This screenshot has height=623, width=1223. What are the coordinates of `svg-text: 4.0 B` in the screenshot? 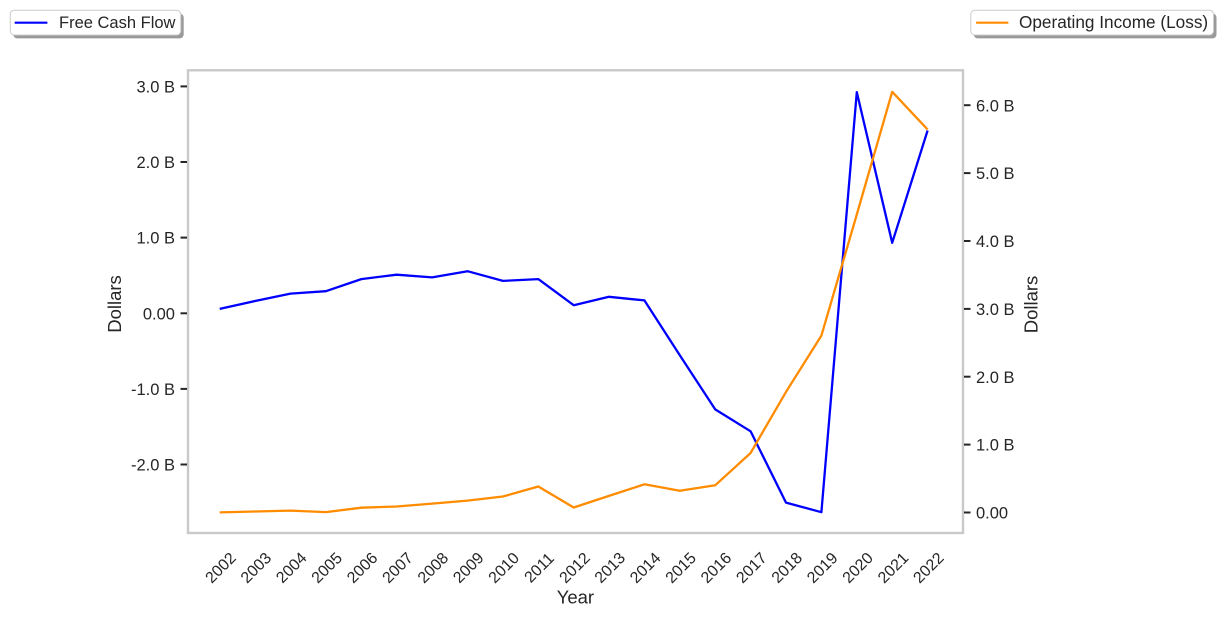 It's located at (995, 242).